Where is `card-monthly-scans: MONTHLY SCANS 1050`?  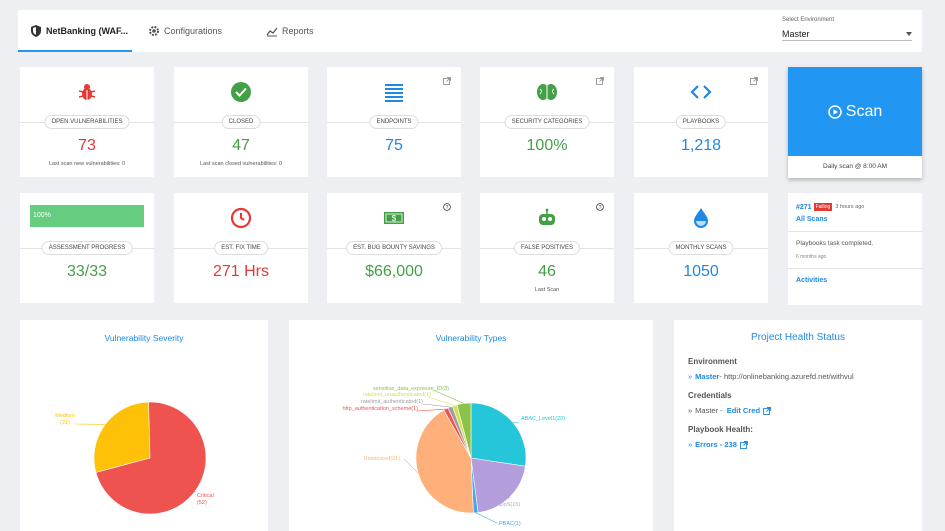
card-monthly-scans: MONTHLY SCANS 1050 is located at coordinates (701, 248).